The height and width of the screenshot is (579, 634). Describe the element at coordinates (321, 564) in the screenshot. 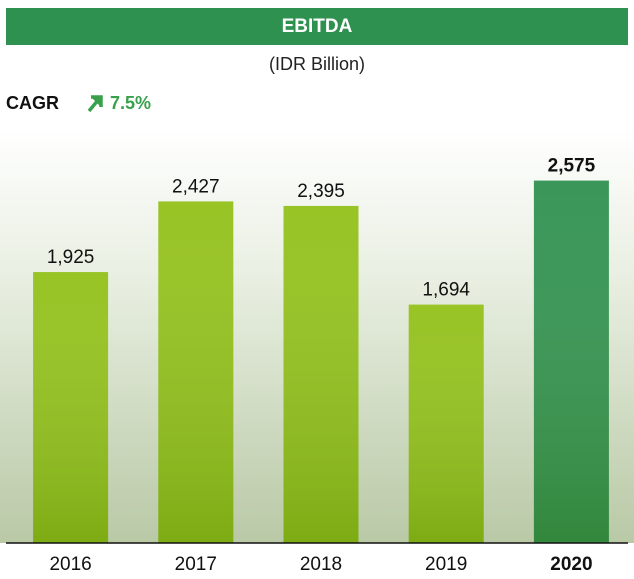

I see `x-tick-label: 2018` at that location.